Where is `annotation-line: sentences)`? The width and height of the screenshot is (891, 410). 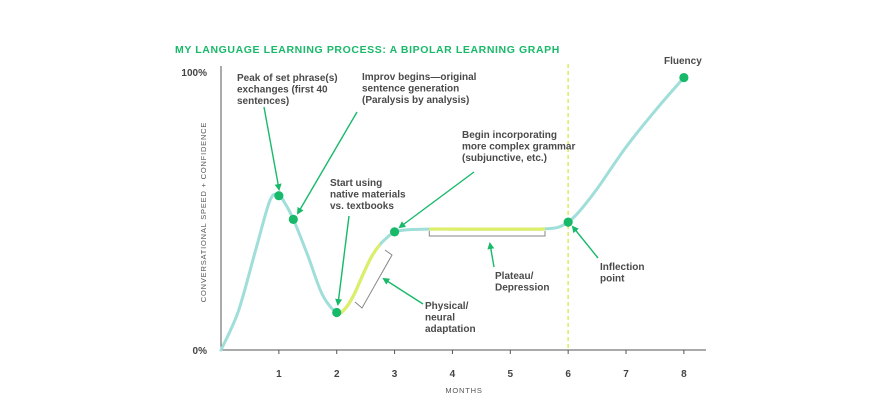
annotation-line: sentences) is located at coordinates (263, 101).